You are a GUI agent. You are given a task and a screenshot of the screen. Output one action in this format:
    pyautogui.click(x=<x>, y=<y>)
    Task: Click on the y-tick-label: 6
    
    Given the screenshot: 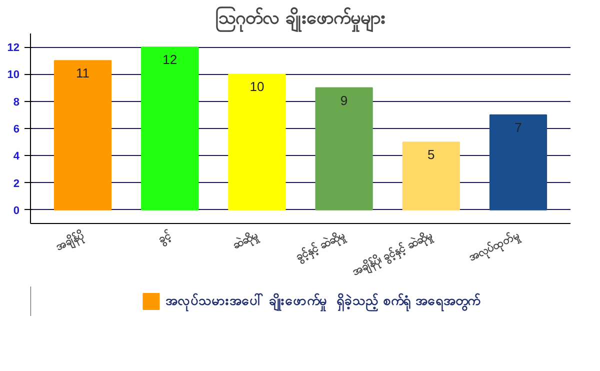 What is the action you would take?
    pyautogui.click(x=16, y=130)
    